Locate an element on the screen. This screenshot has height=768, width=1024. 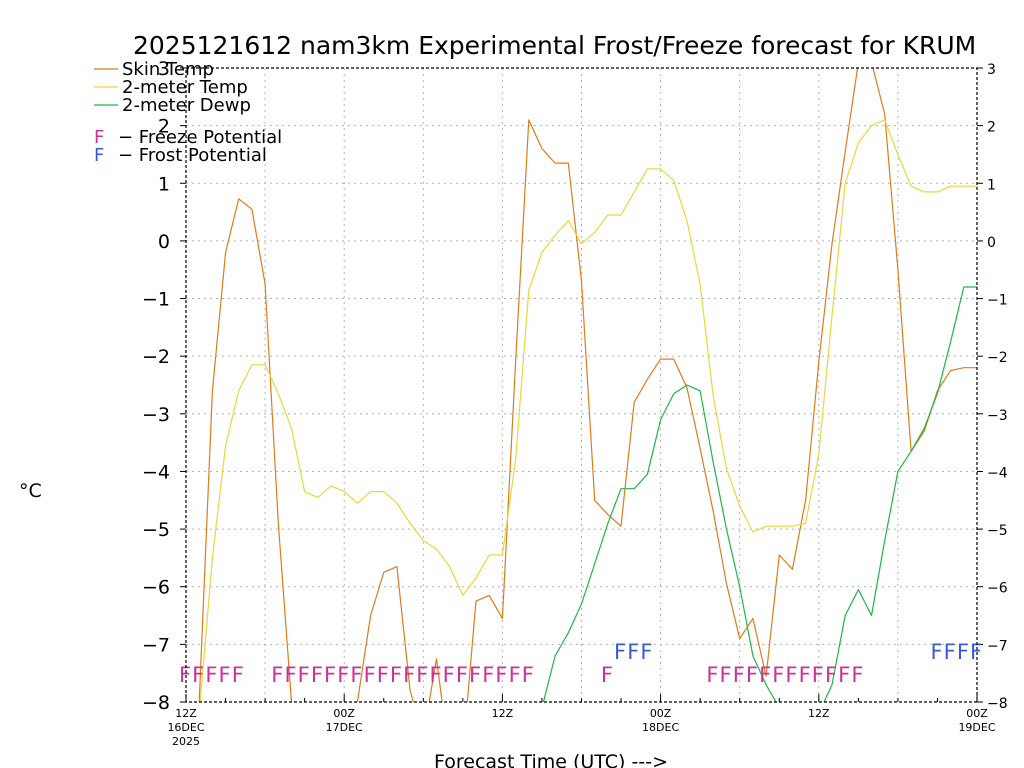
y-tick-label: −6 is located at coordinates (156, 588).